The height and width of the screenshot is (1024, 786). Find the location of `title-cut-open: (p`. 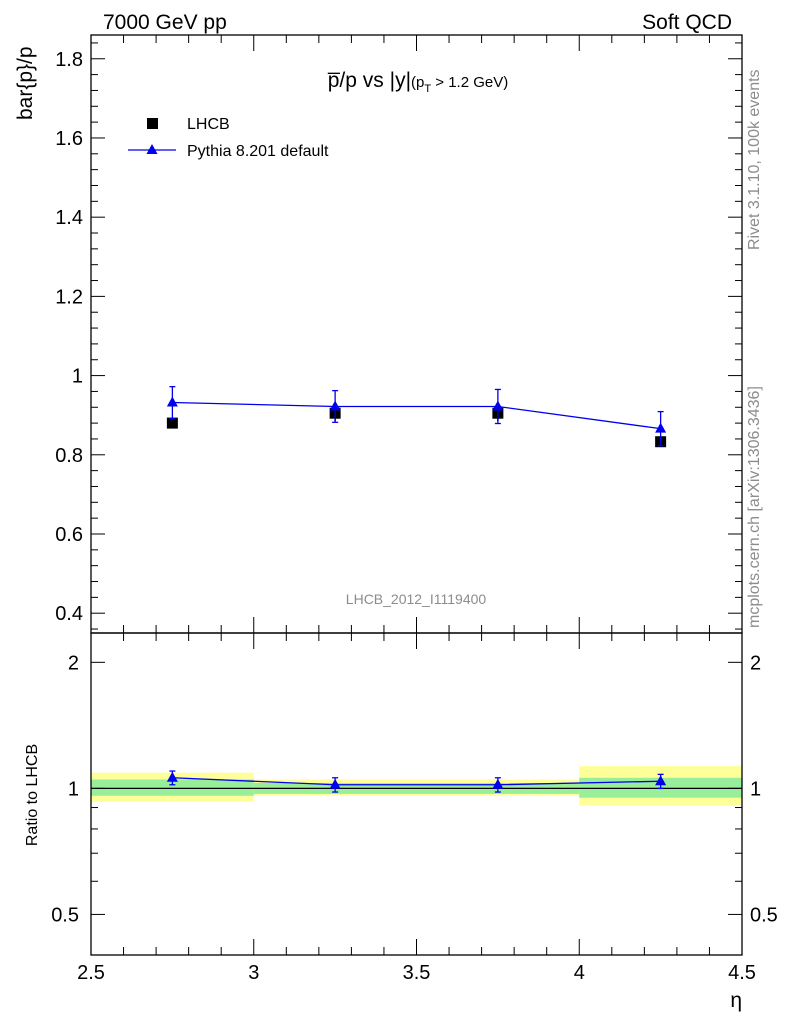

title-cut-open: (p is located at coordinates (417, 82).